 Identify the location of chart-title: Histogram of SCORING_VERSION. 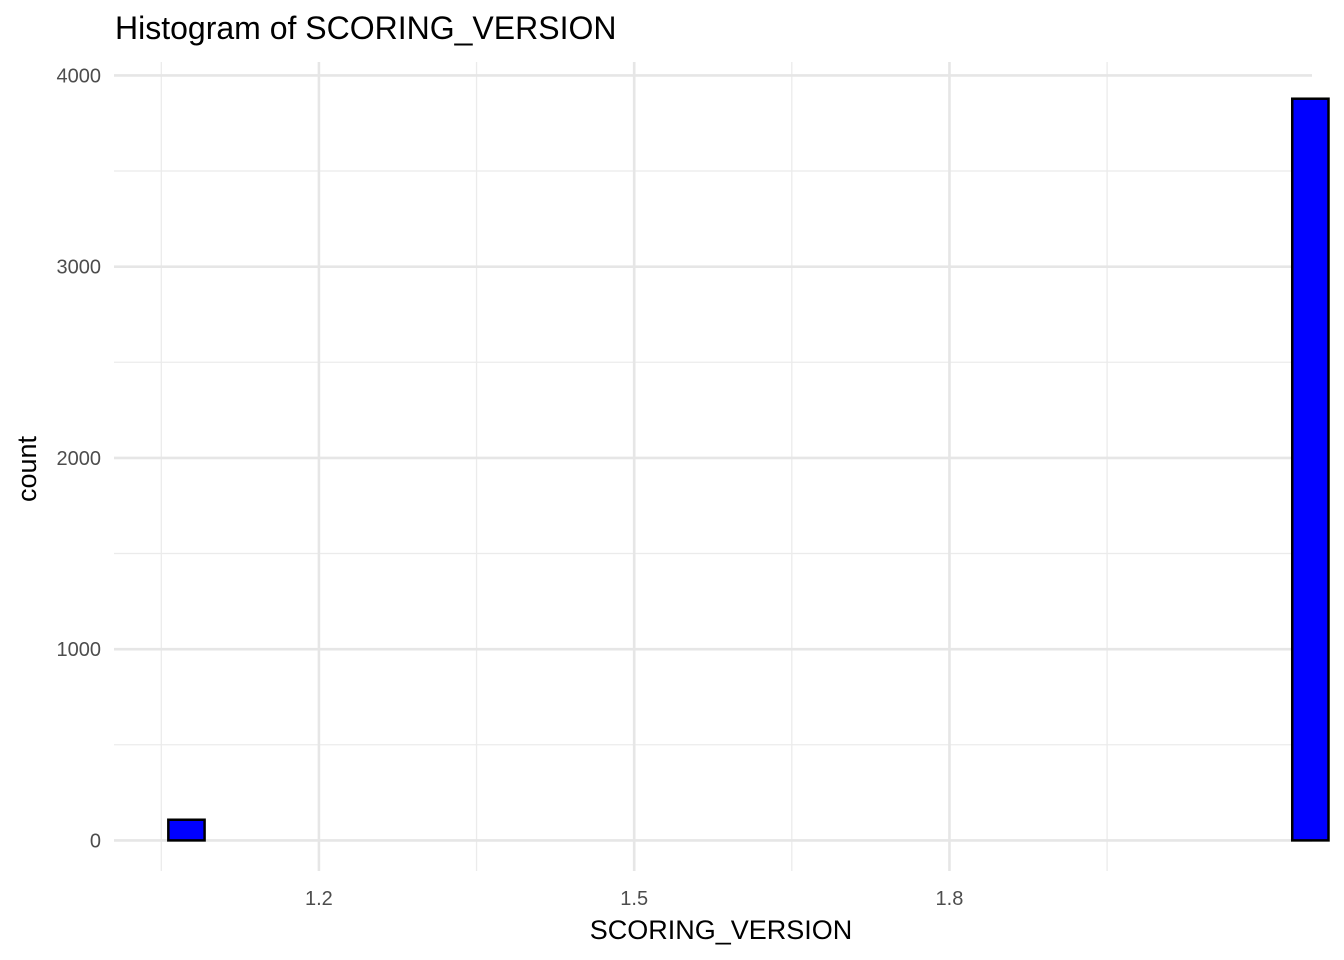
(365, 28).